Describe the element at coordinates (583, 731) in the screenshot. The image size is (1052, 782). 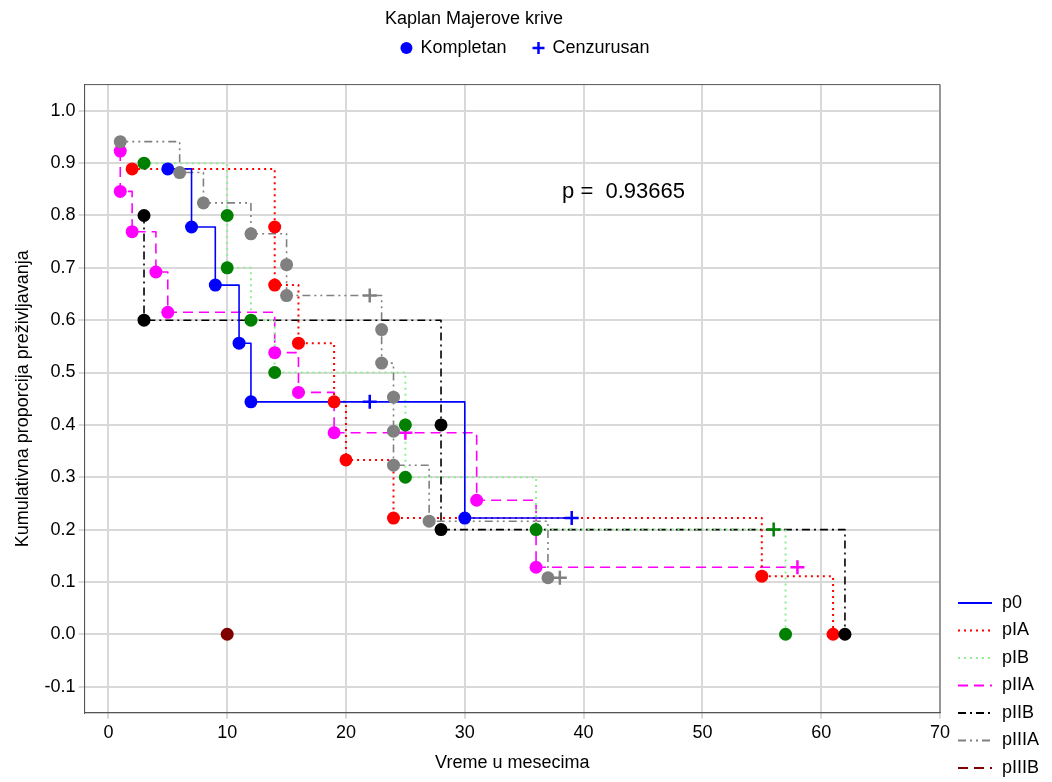
I see `x-tick-label: 40` at that location.